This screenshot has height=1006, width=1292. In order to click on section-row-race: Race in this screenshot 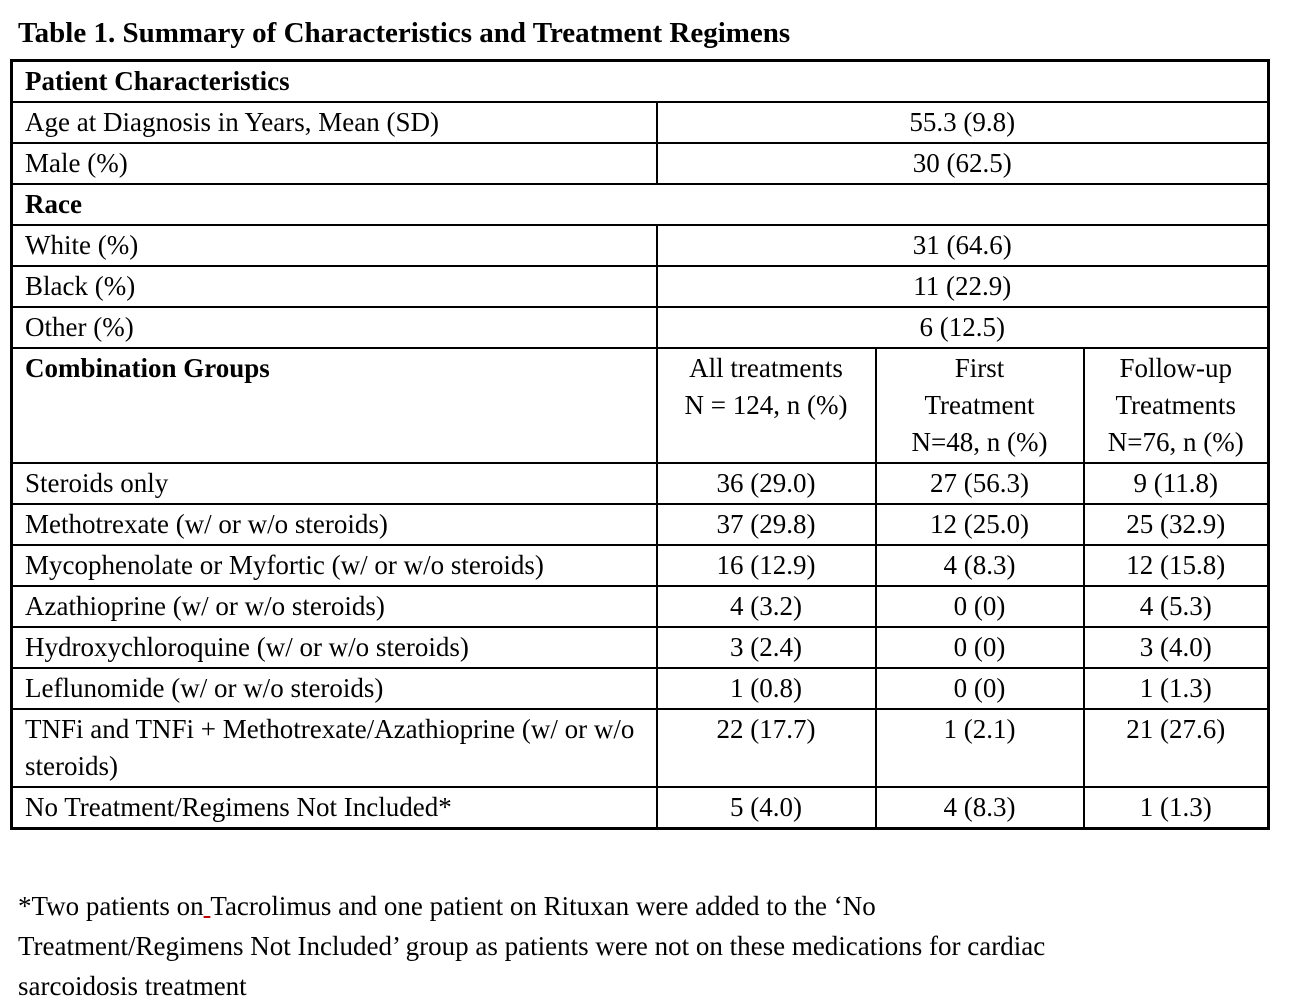, I will do `click(640, 204)`.